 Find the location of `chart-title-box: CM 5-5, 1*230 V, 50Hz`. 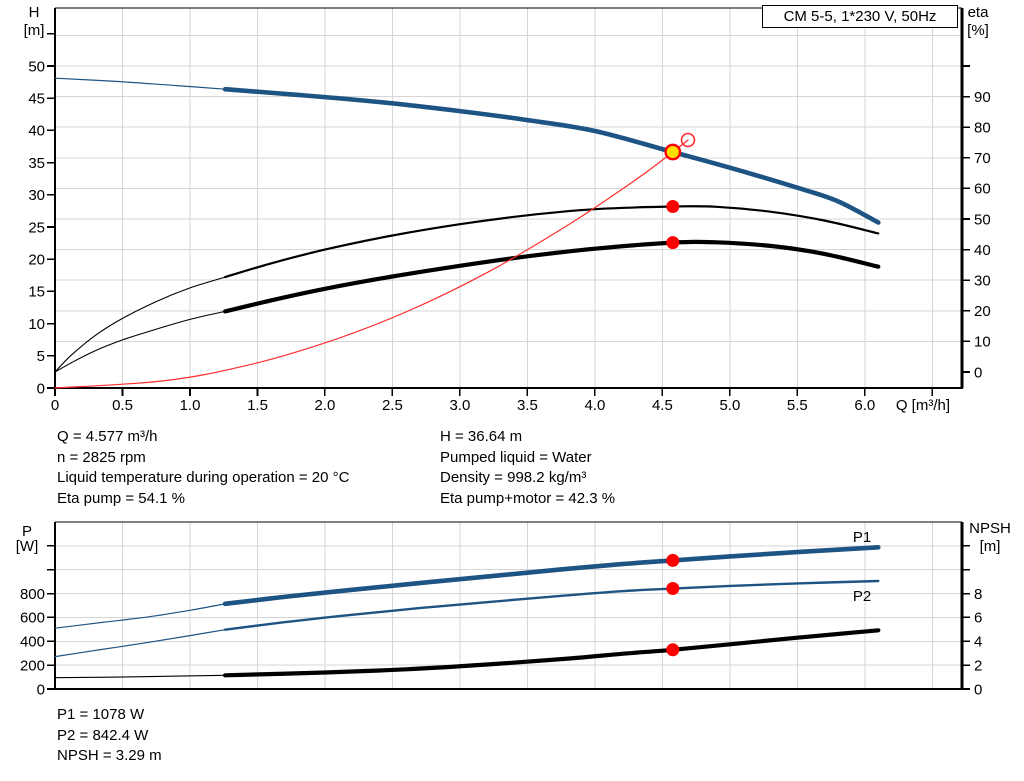

chart-title-box: CM 5-5, 1*230 V, 50Hz is located at coordinates (860, 16).